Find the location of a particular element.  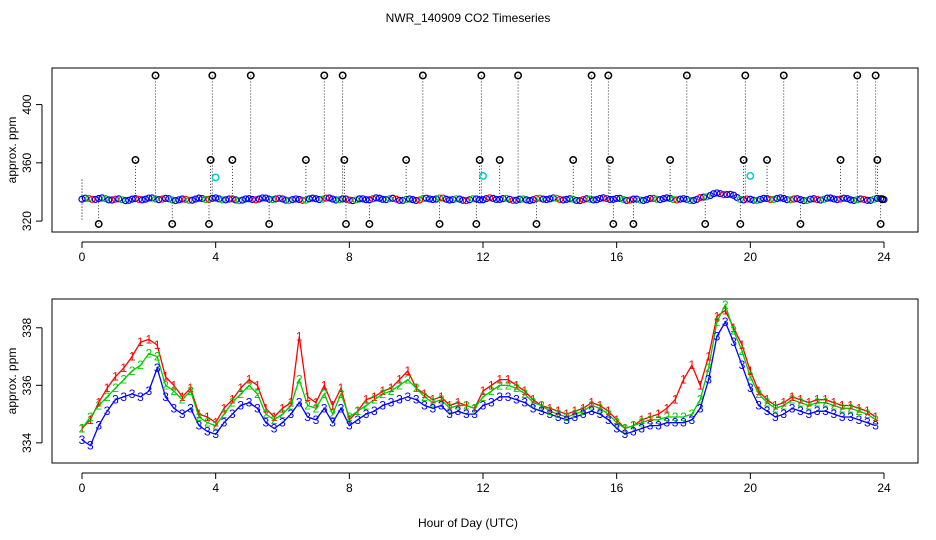

x-tick-label: 20 is located at coordinates (751, 488).